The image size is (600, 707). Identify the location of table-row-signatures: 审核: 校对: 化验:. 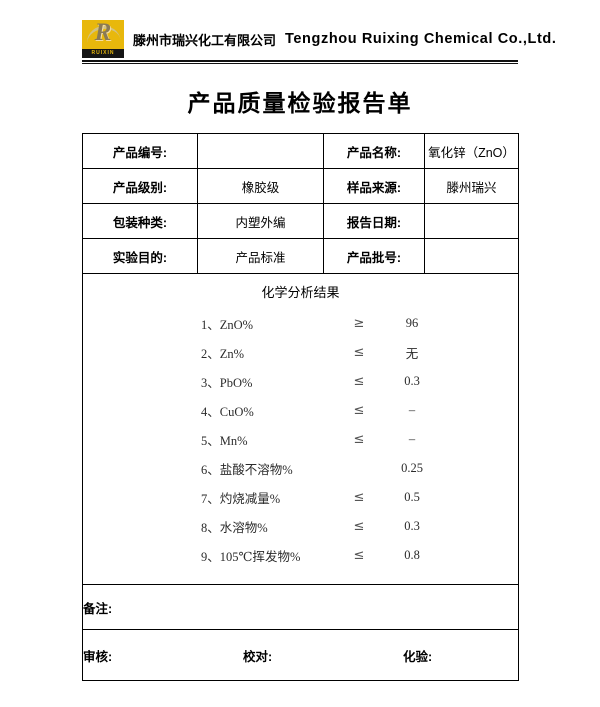
(300, 655).